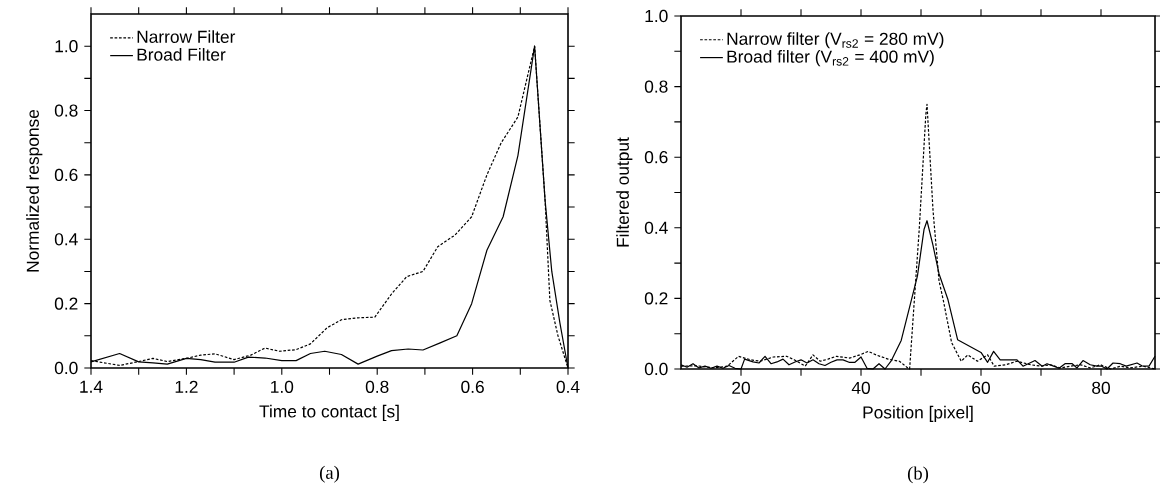  Describe the element at coordinates (472, 386) in the screenshot. I see `x-tick-label: 0.6` at that location.